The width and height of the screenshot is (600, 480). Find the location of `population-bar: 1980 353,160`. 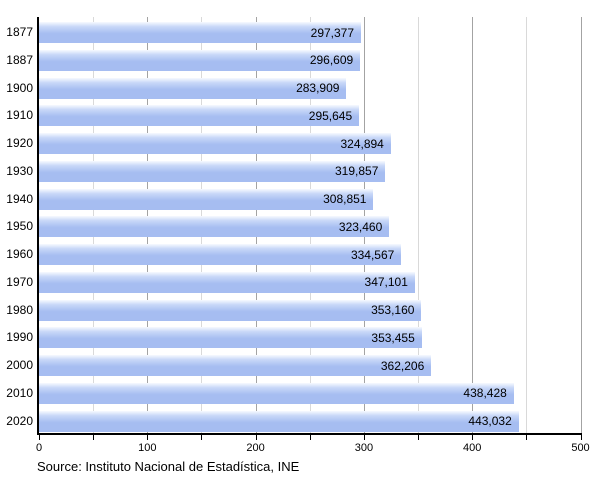

population-bar: 1980 353,160 is located at coordinates (214, 310).